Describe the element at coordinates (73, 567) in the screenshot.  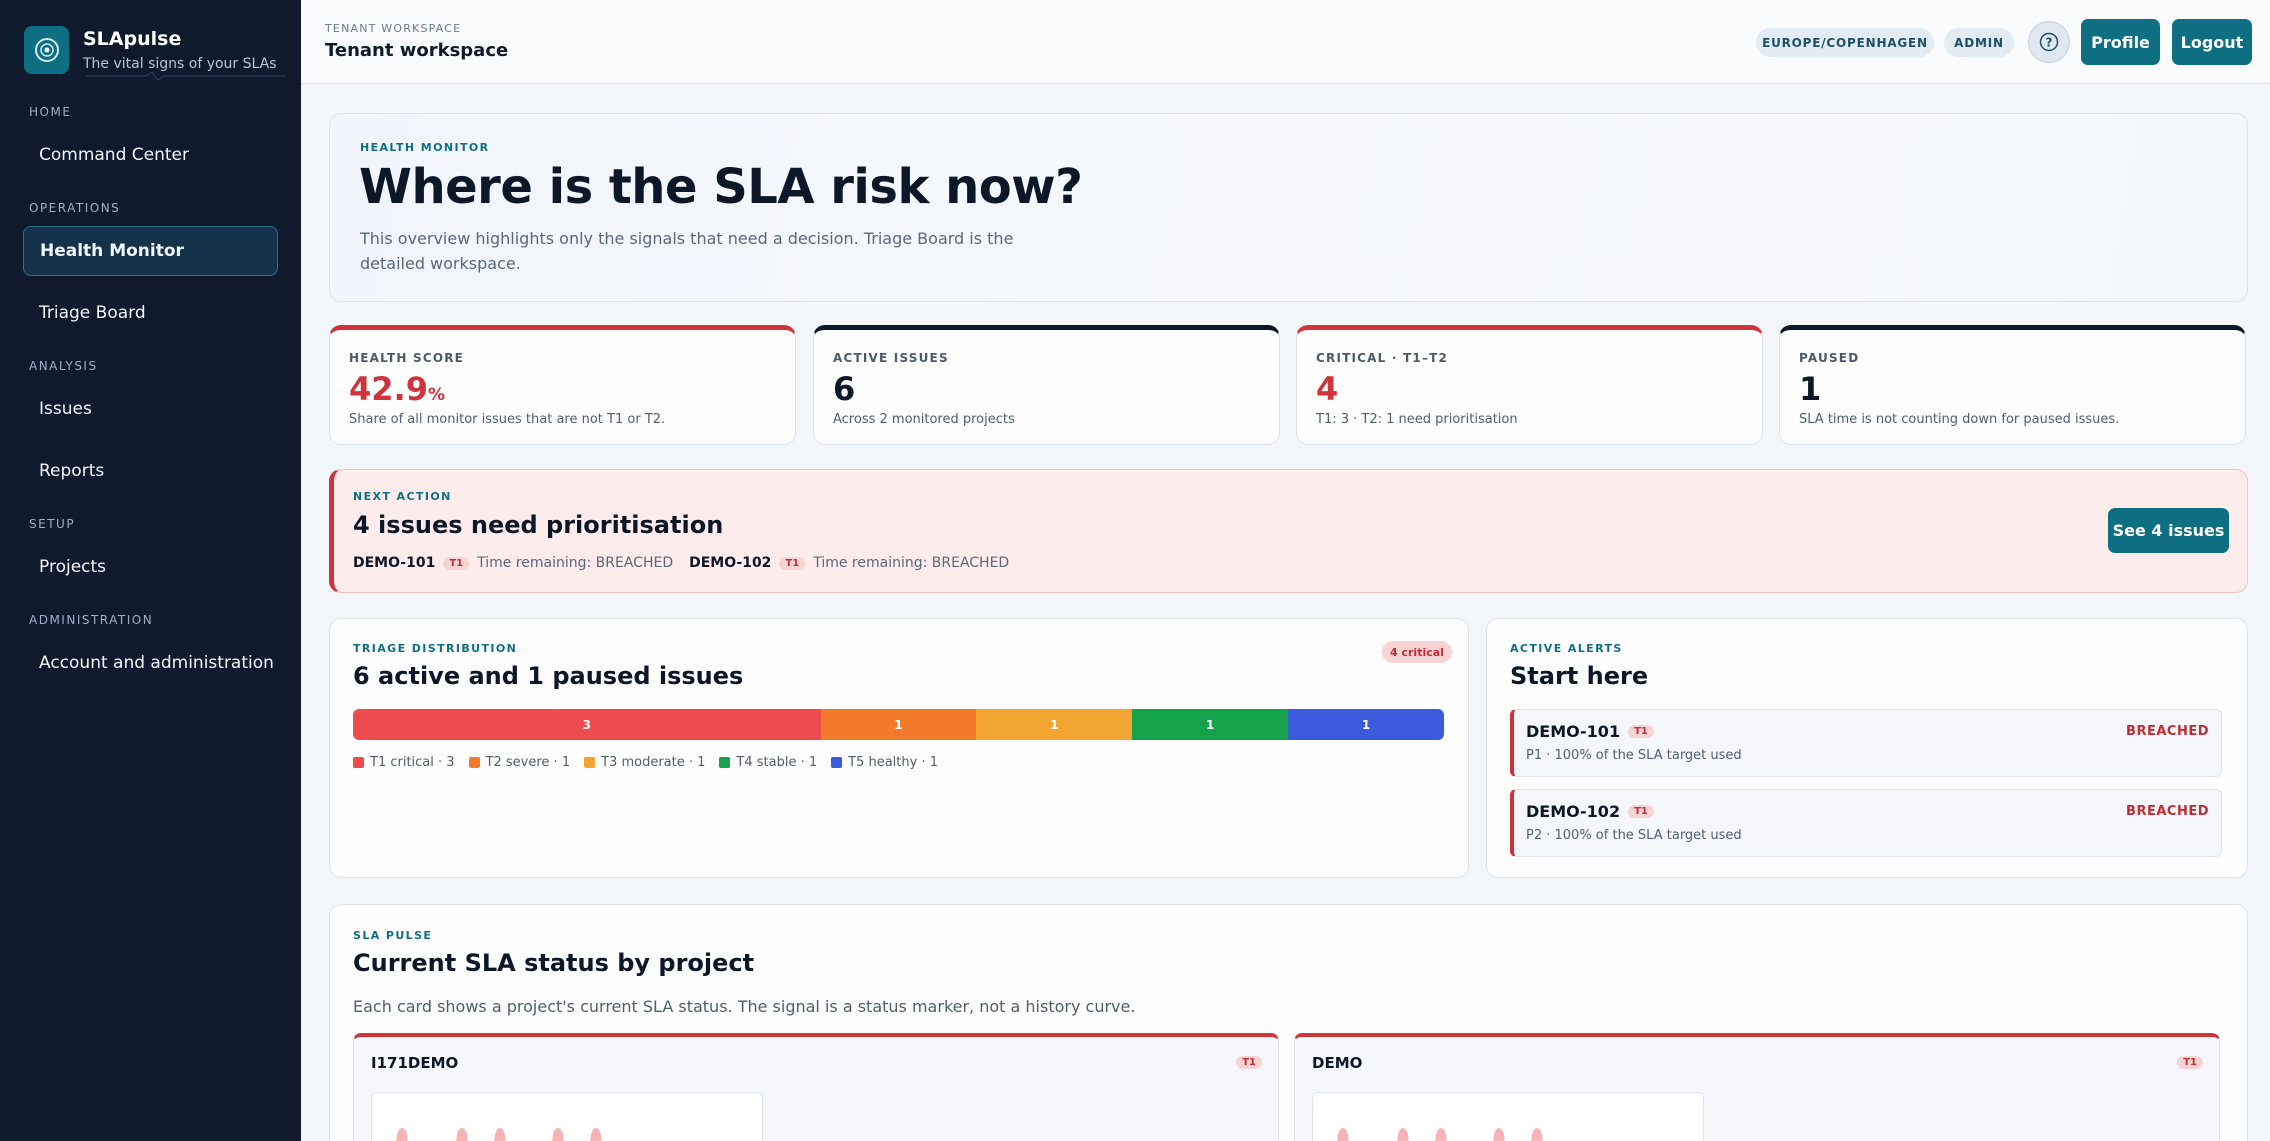
I see `sidebar-item-label: Projects` at that location.